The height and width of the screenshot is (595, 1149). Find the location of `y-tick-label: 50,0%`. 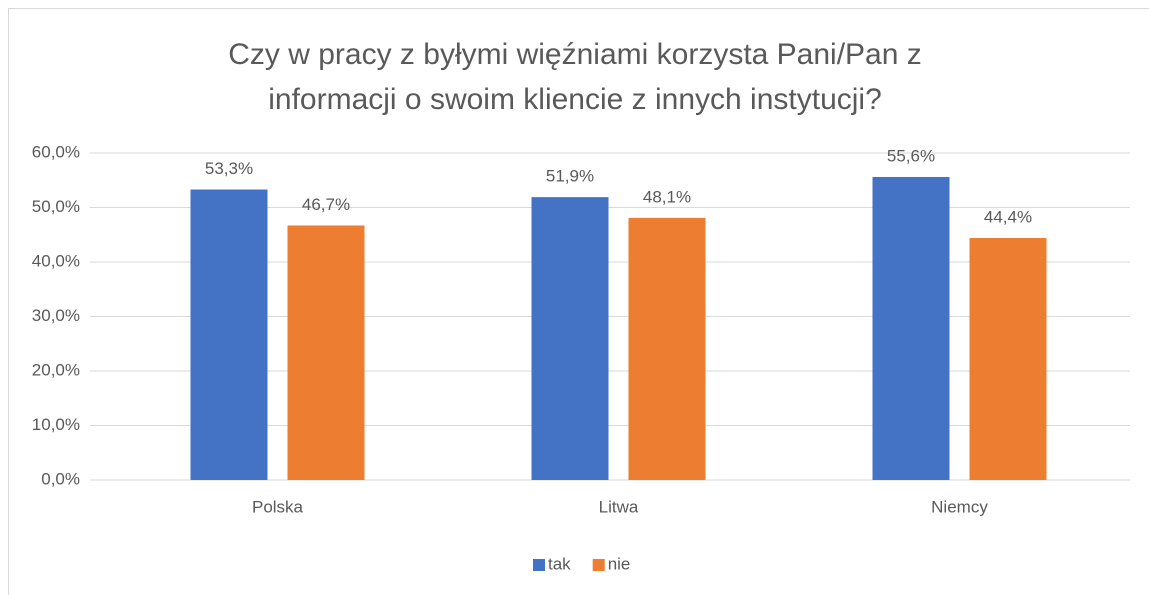

y-tick-label: 50,0% is located at coordinates (56, 206).